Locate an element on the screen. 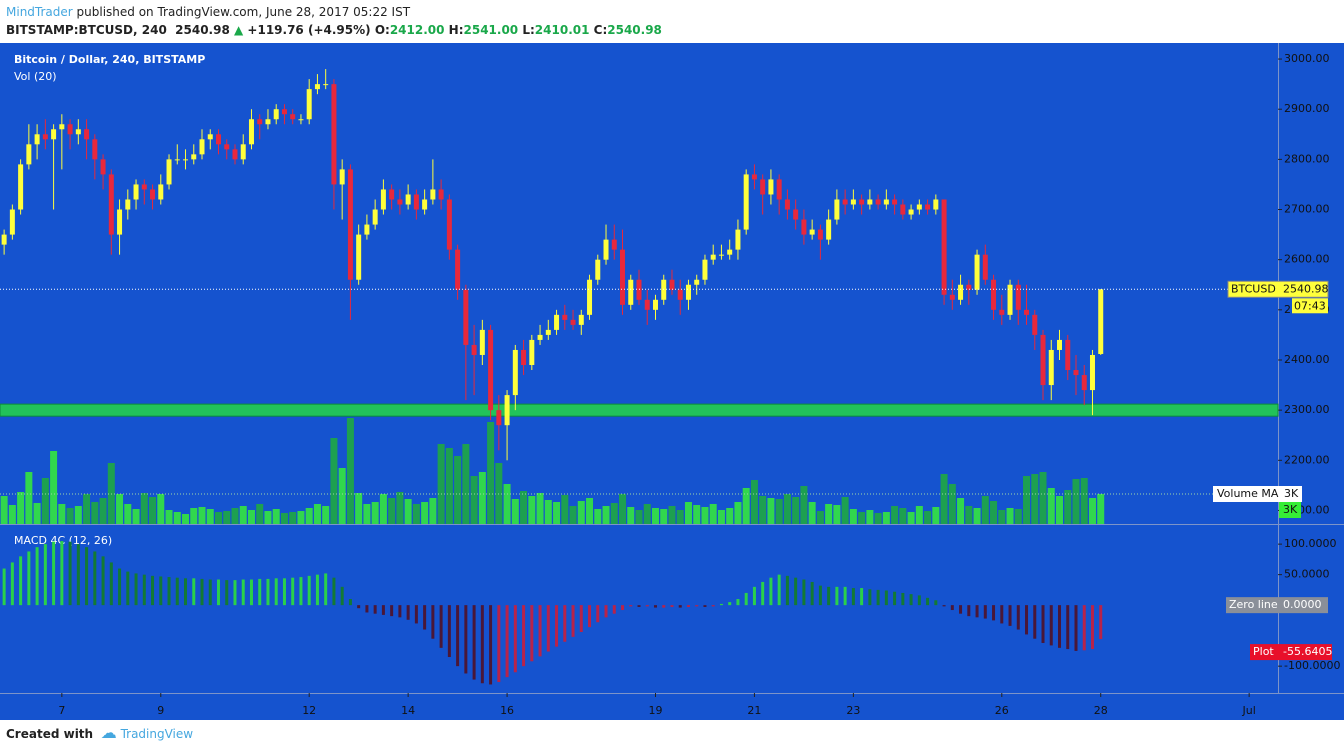 The height and width of the screenshot is (749, 1344). x-tick-label: 14 is located at coordinates (408, 710).